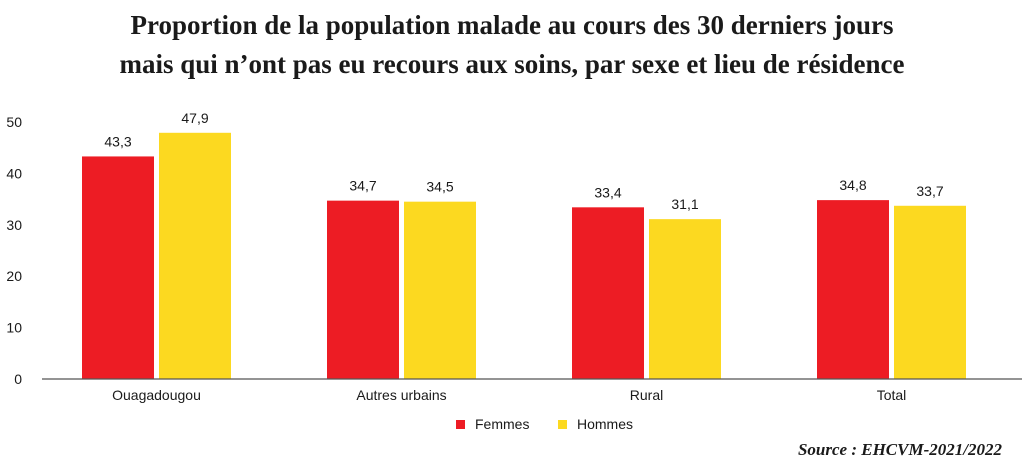  Describe the element at coordinates (852, 185) in the screenshot. I see `data-label: 34,8` at that location.